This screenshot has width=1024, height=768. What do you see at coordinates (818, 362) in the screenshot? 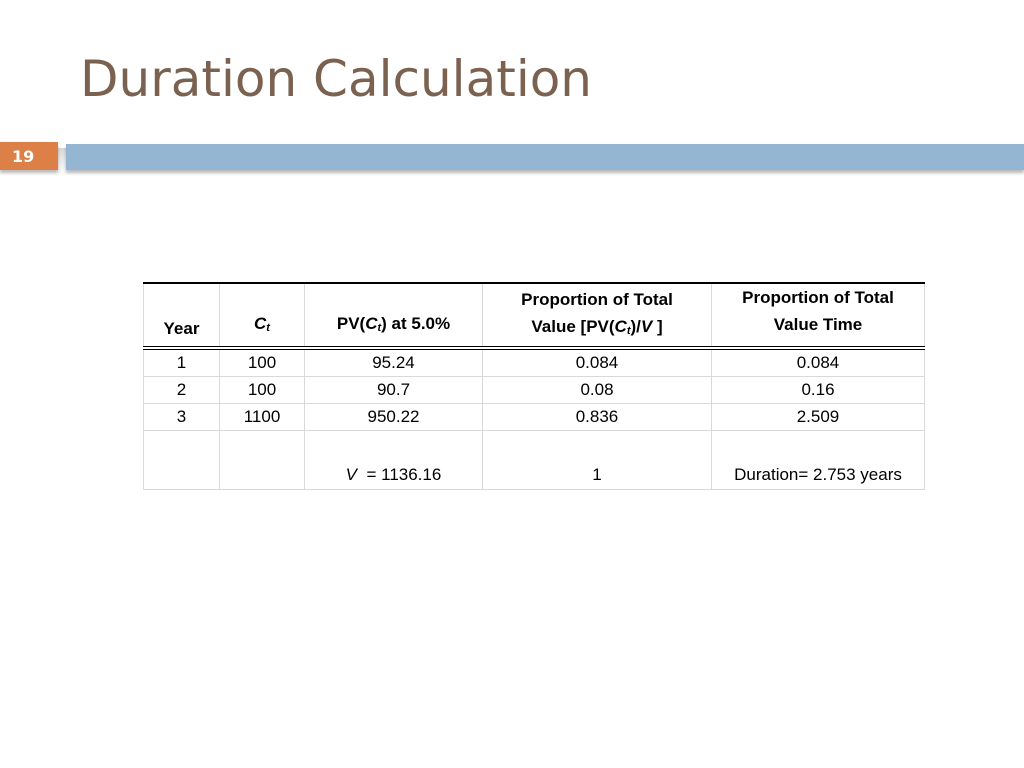
I see `cell-proportion-time: 0.084` at bounding box center [818, 362].